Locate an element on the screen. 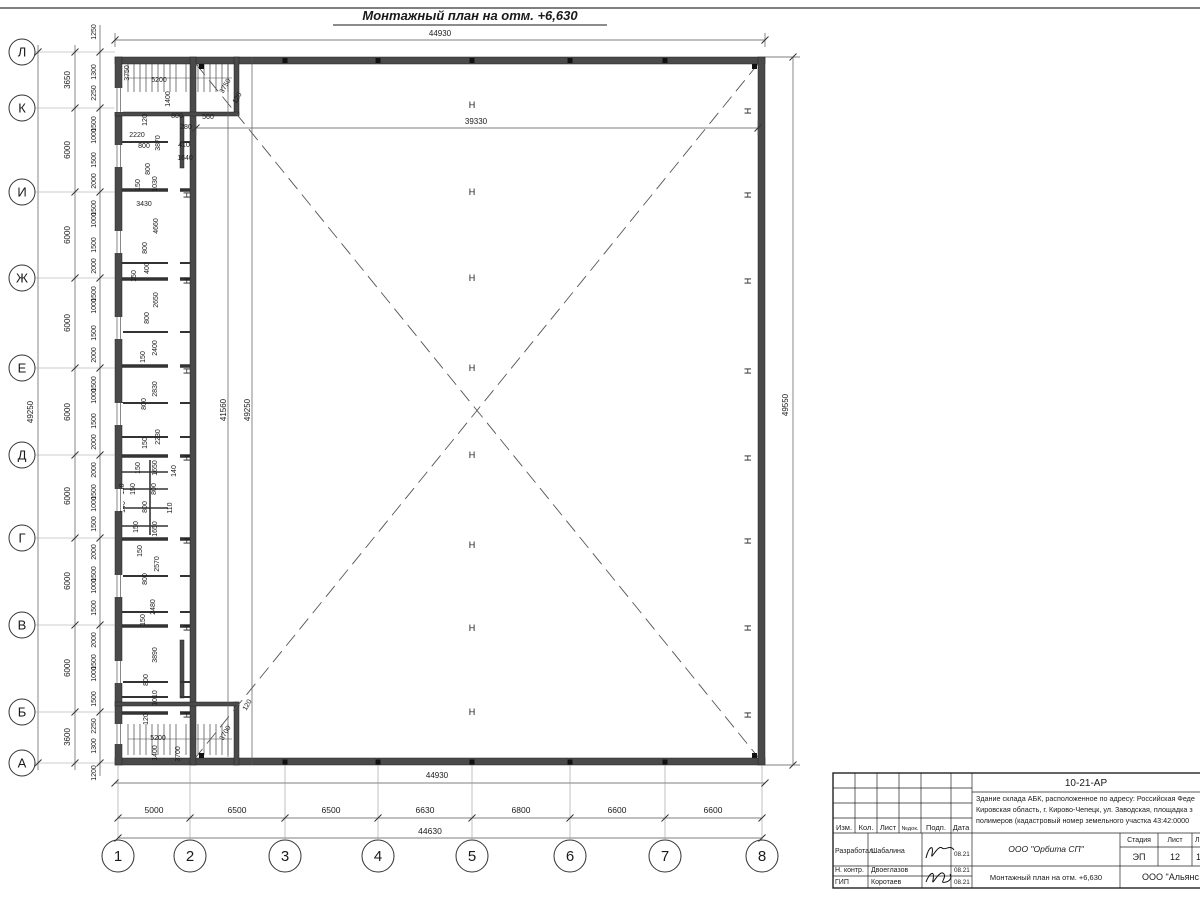 The height and width of the screenshot is (900, 1200). org2-name: ООО "Альянс is located at coordinates (1170, 877).